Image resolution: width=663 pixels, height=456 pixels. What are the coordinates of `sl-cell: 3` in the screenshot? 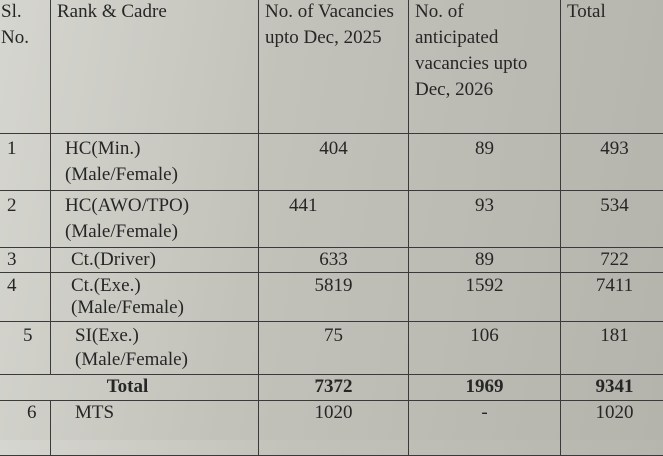 It's located at (25, 260).